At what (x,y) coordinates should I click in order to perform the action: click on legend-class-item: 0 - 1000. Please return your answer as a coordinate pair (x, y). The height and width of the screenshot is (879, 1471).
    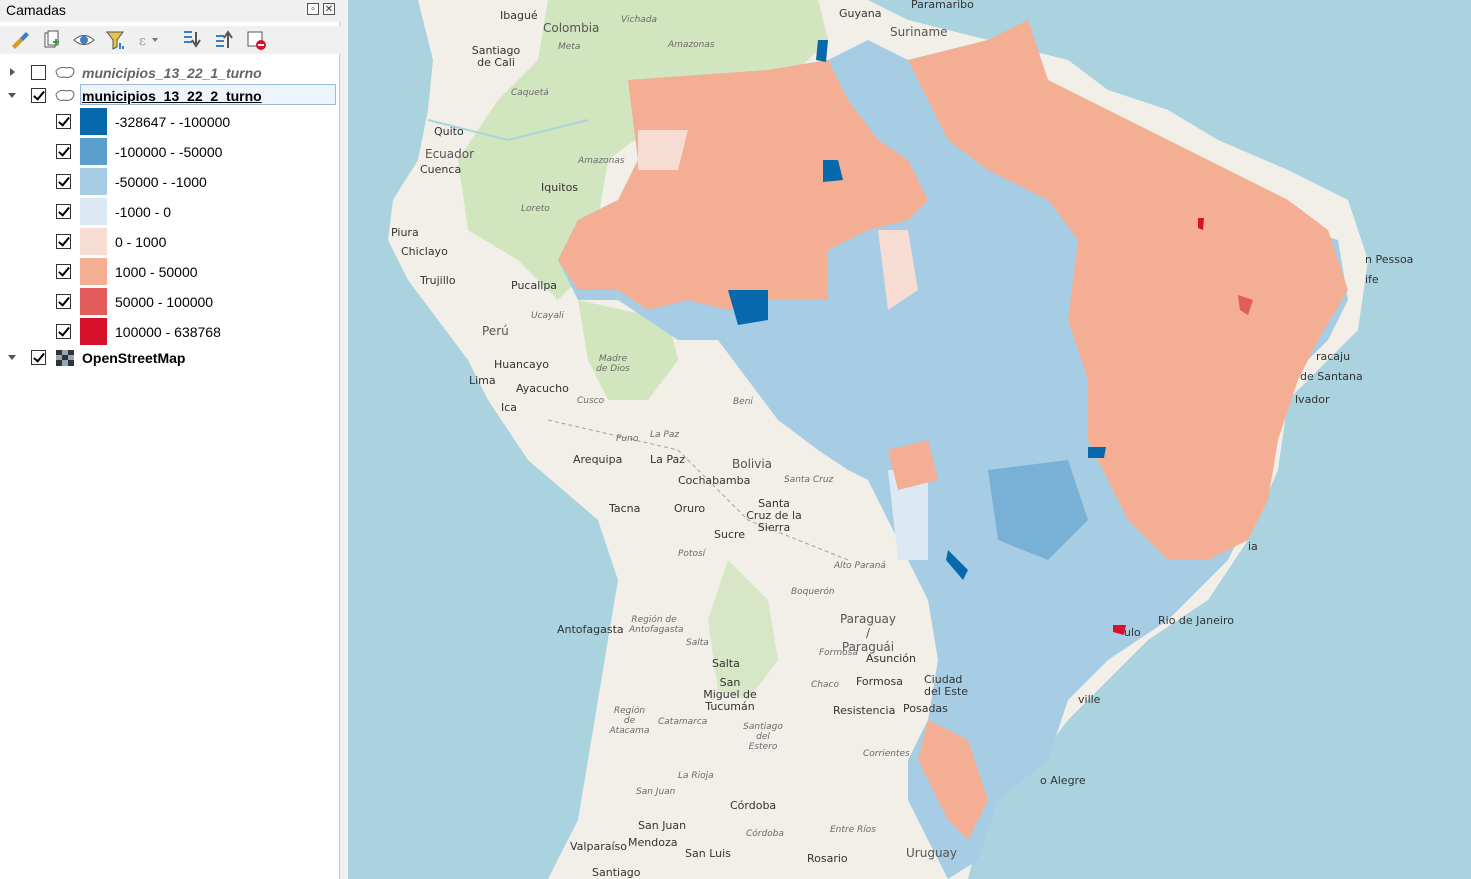
    Looking at the image, I should click on (169, 242).